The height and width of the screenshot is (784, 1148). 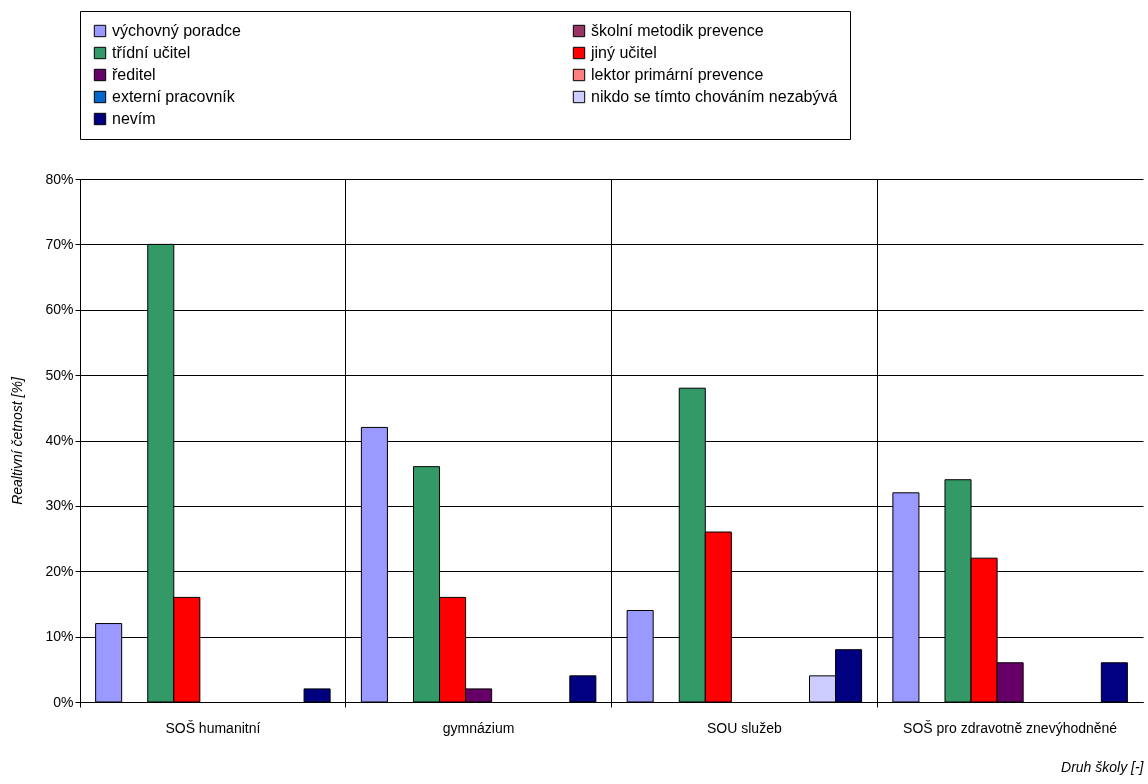 What do you see at coordinates (59, 374) in the screenshot?
I see `y-tick-label: 50%` at bounding box center [59, 374].